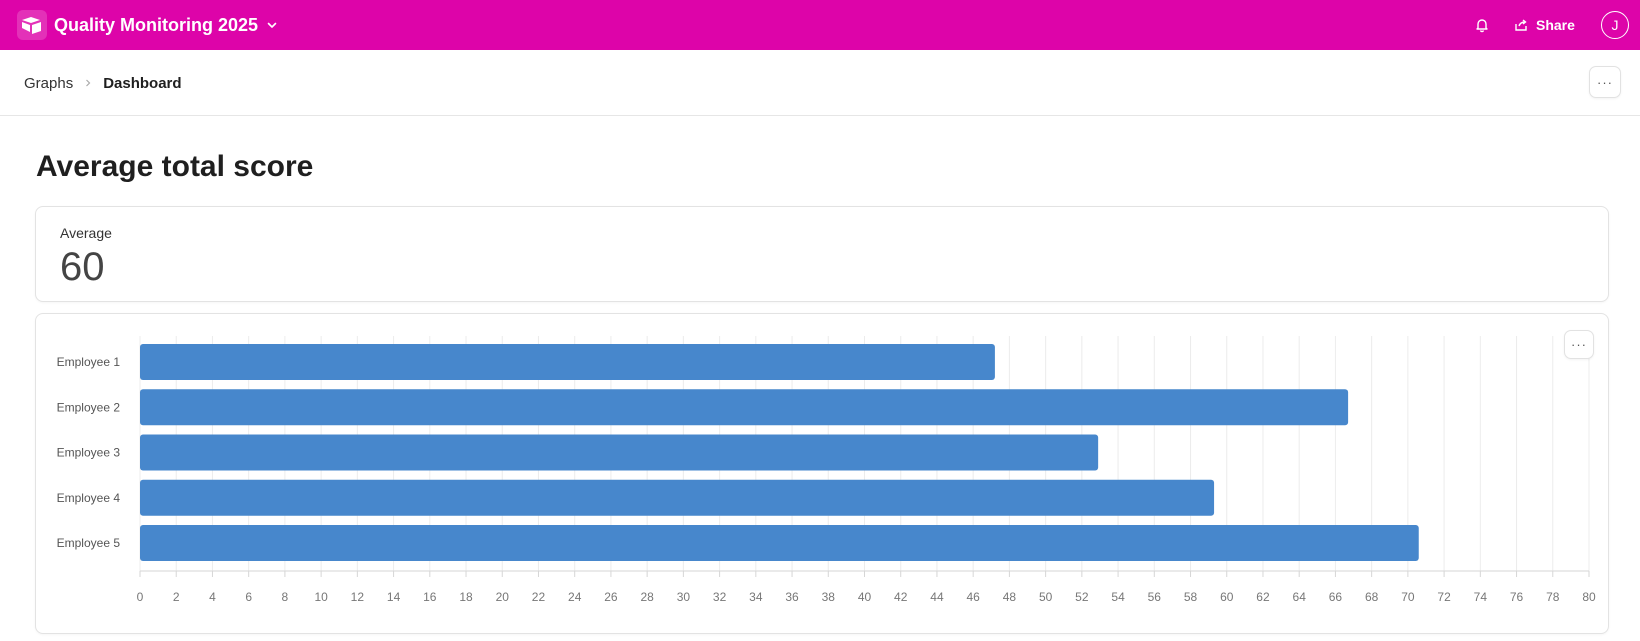  I want to click on x-tick-label: 14, so click(394, 597).